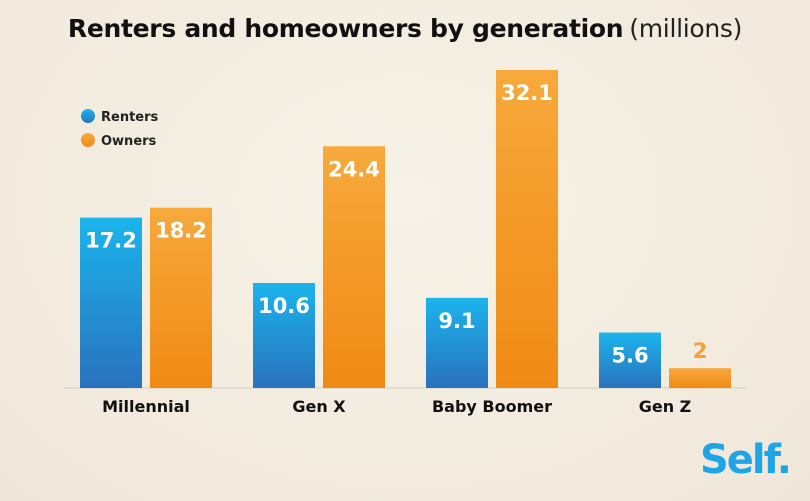  I want to click on x-tick-label-millennial: Millennial, so click(146, 406).